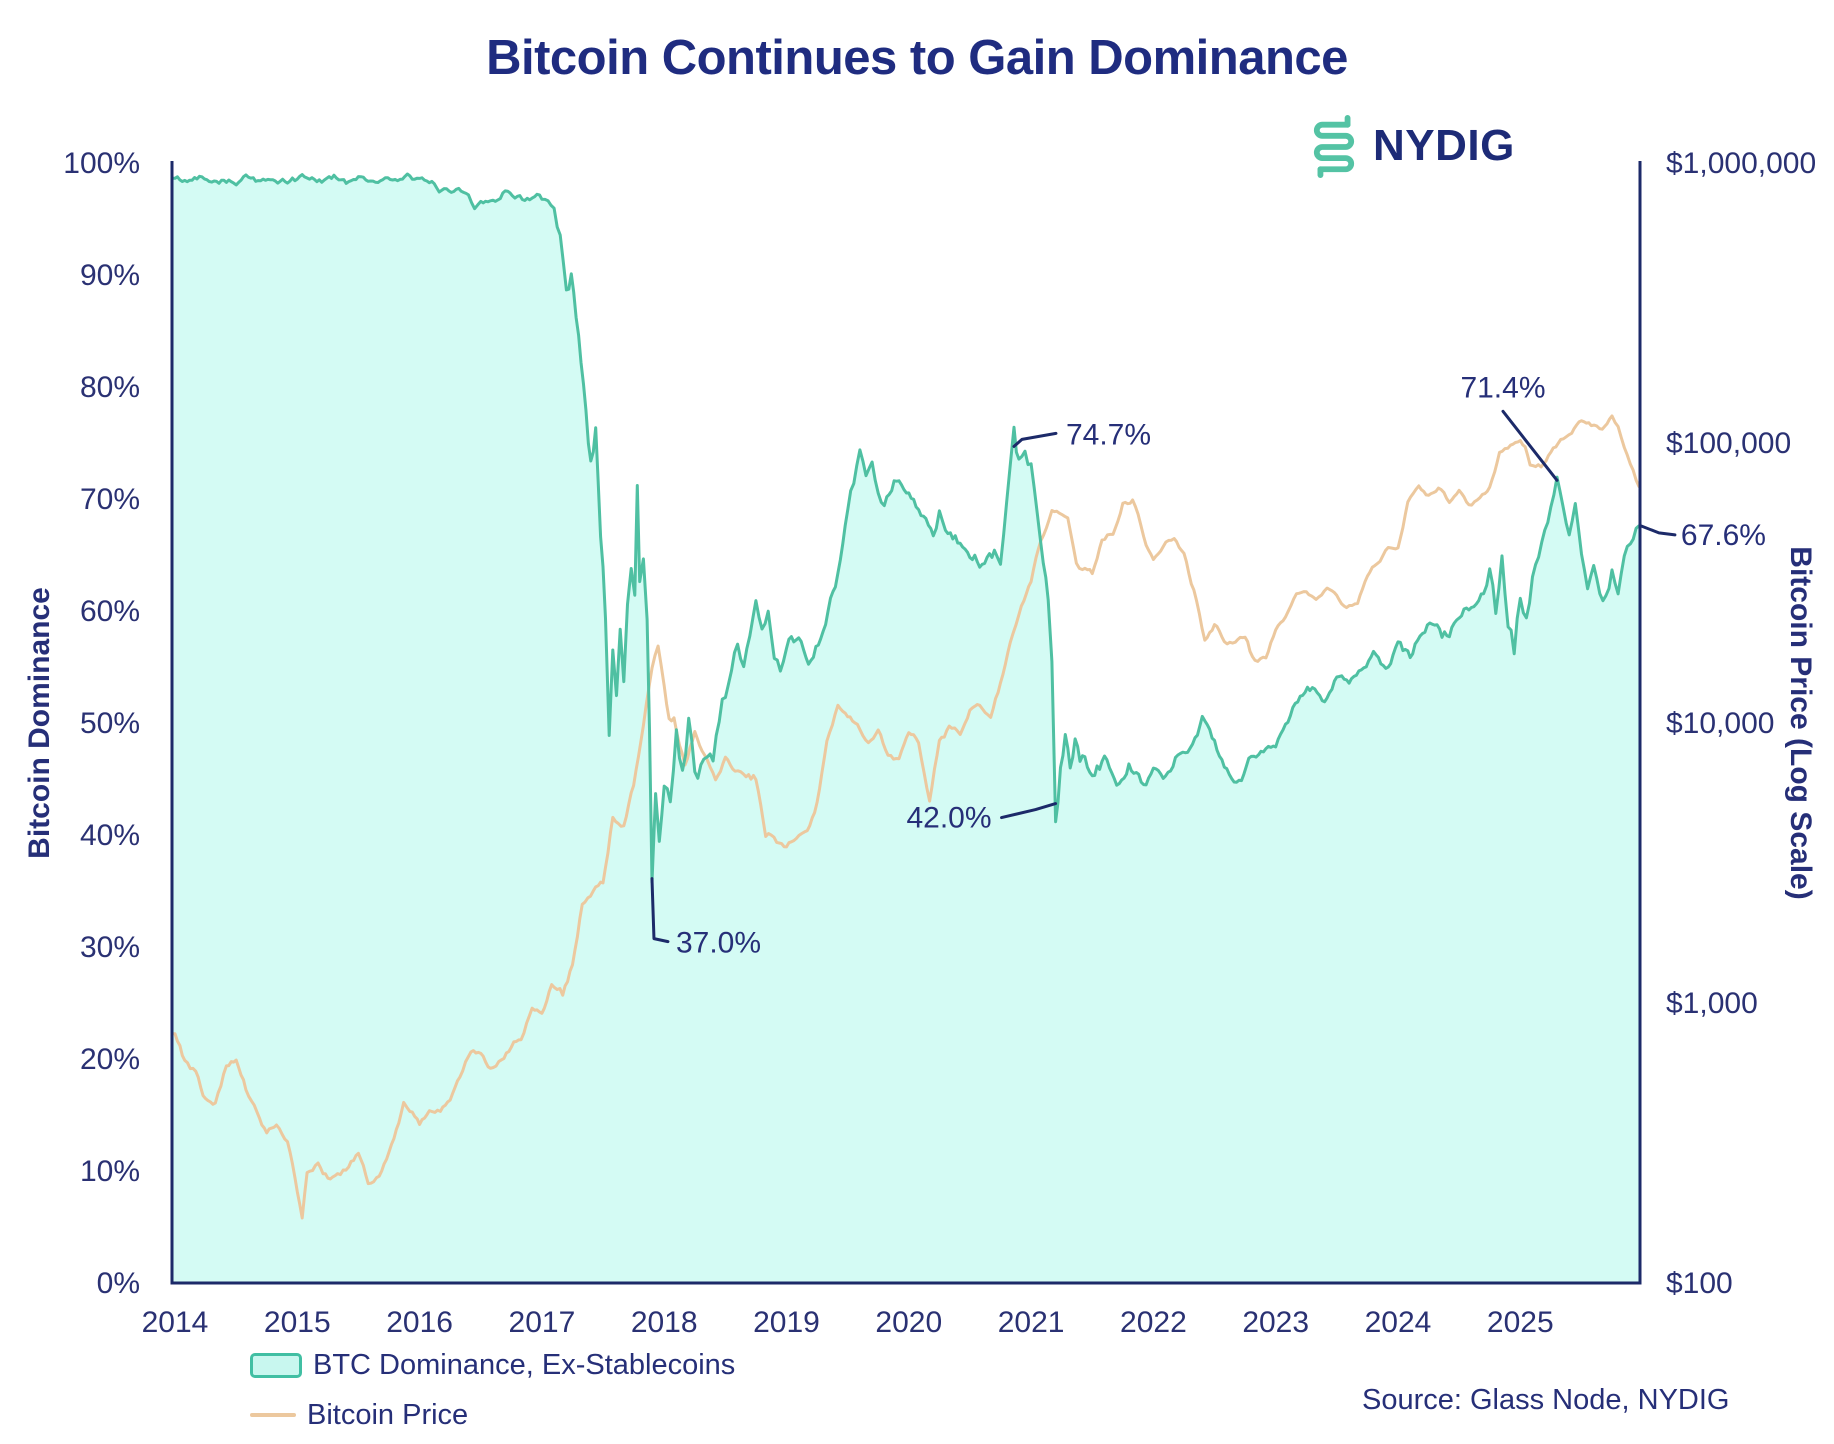 The height and width of the screenshot is (1444, 1834). What do you see at coordinates (1398, 1322) in the screenshot?
I see `x-axis-tick: 2024` at bounding box center [1398, 1322].